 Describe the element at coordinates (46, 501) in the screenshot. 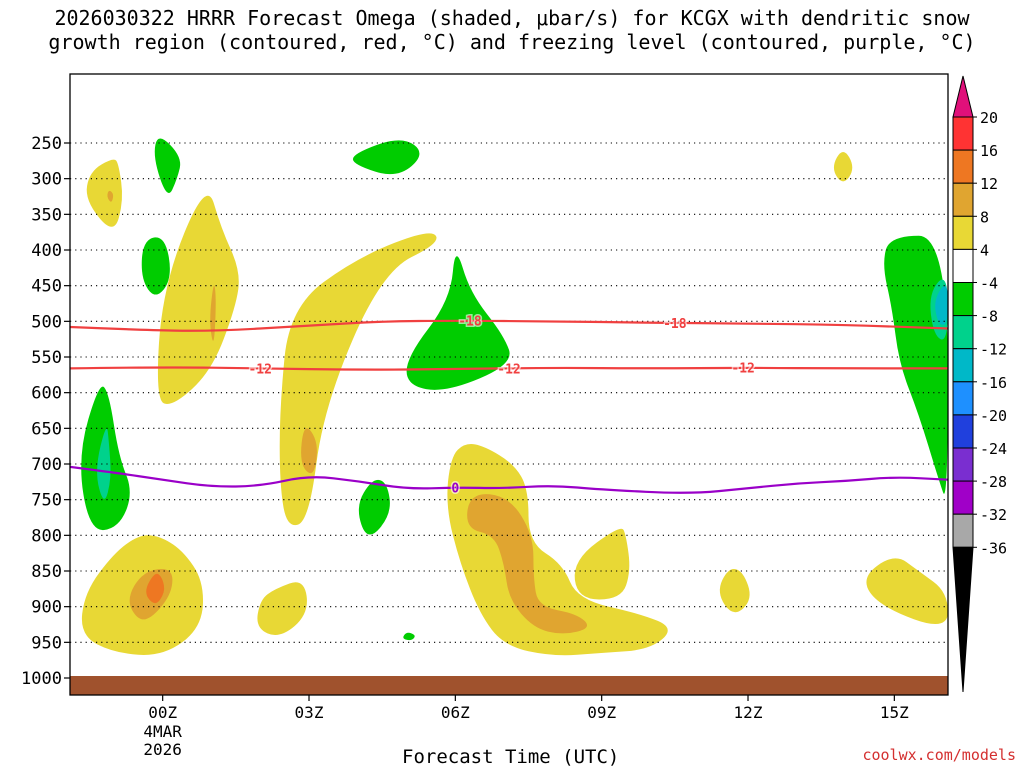

I see `ytick-label-750: 750` at that location.